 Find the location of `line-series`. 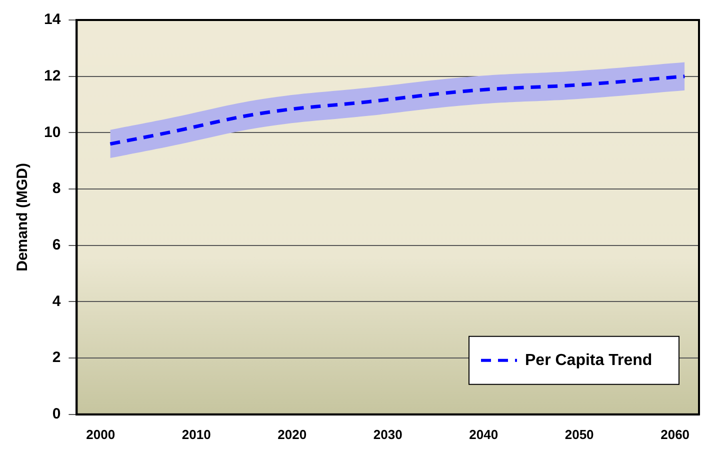

line-series is located at coordinates (397, 110).